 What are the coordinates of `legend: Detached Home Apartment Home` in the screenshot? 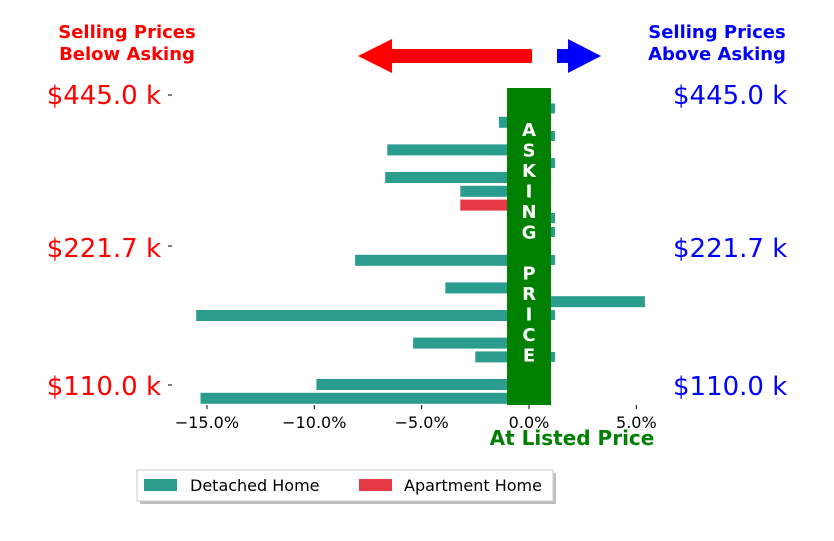 It's located at (346, 486).